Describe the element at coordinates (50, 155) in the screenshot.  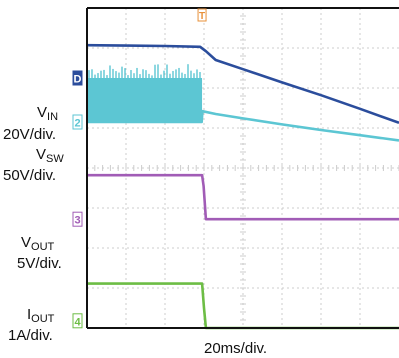
I see `vsw-label: VSW` at that location.